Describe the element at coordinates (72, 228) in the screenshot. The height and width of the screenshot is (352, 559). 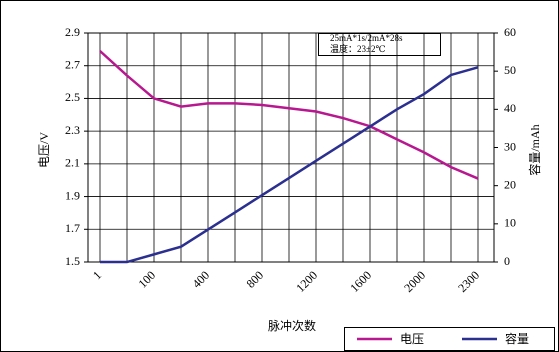
I see `y-tick-label: 1.7` at that location.